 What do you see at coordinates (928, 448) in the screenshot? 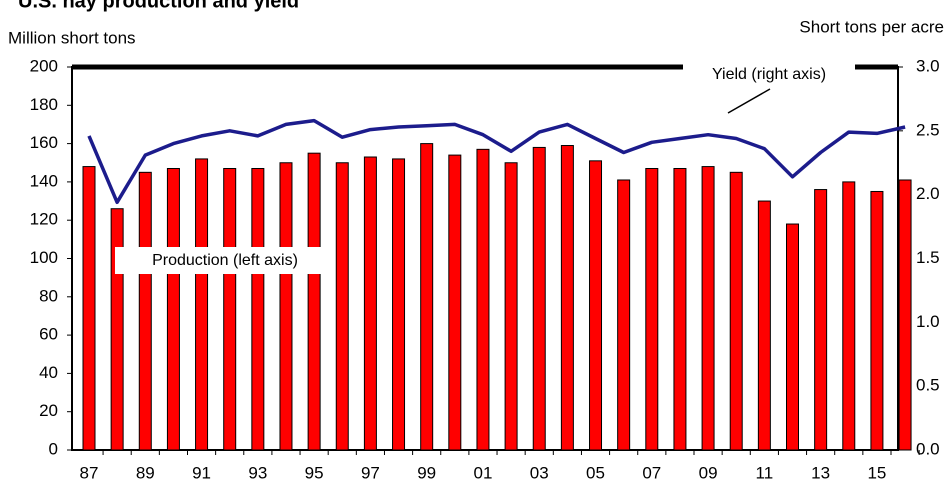
I see `y2-tick-label: 0.0` at bounding box center [928, 448].